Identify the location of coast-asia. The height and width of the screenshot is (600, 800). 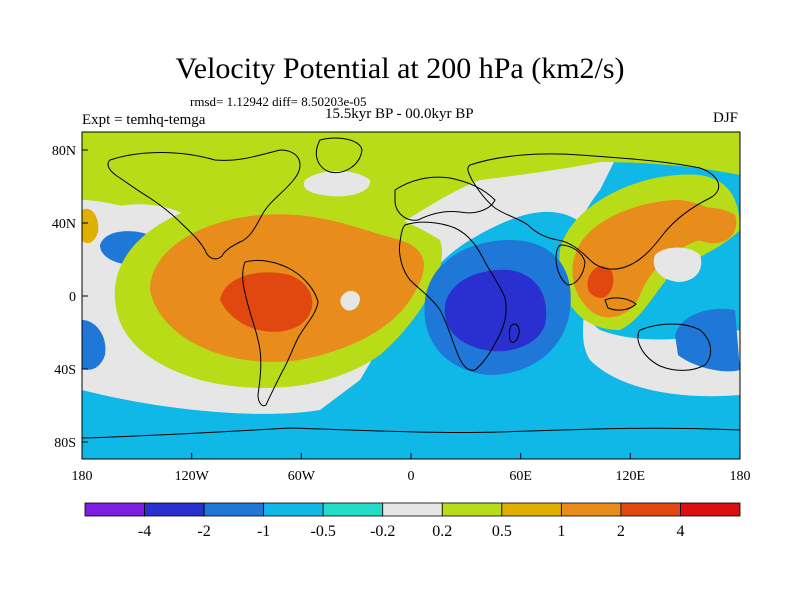
(593, 211).